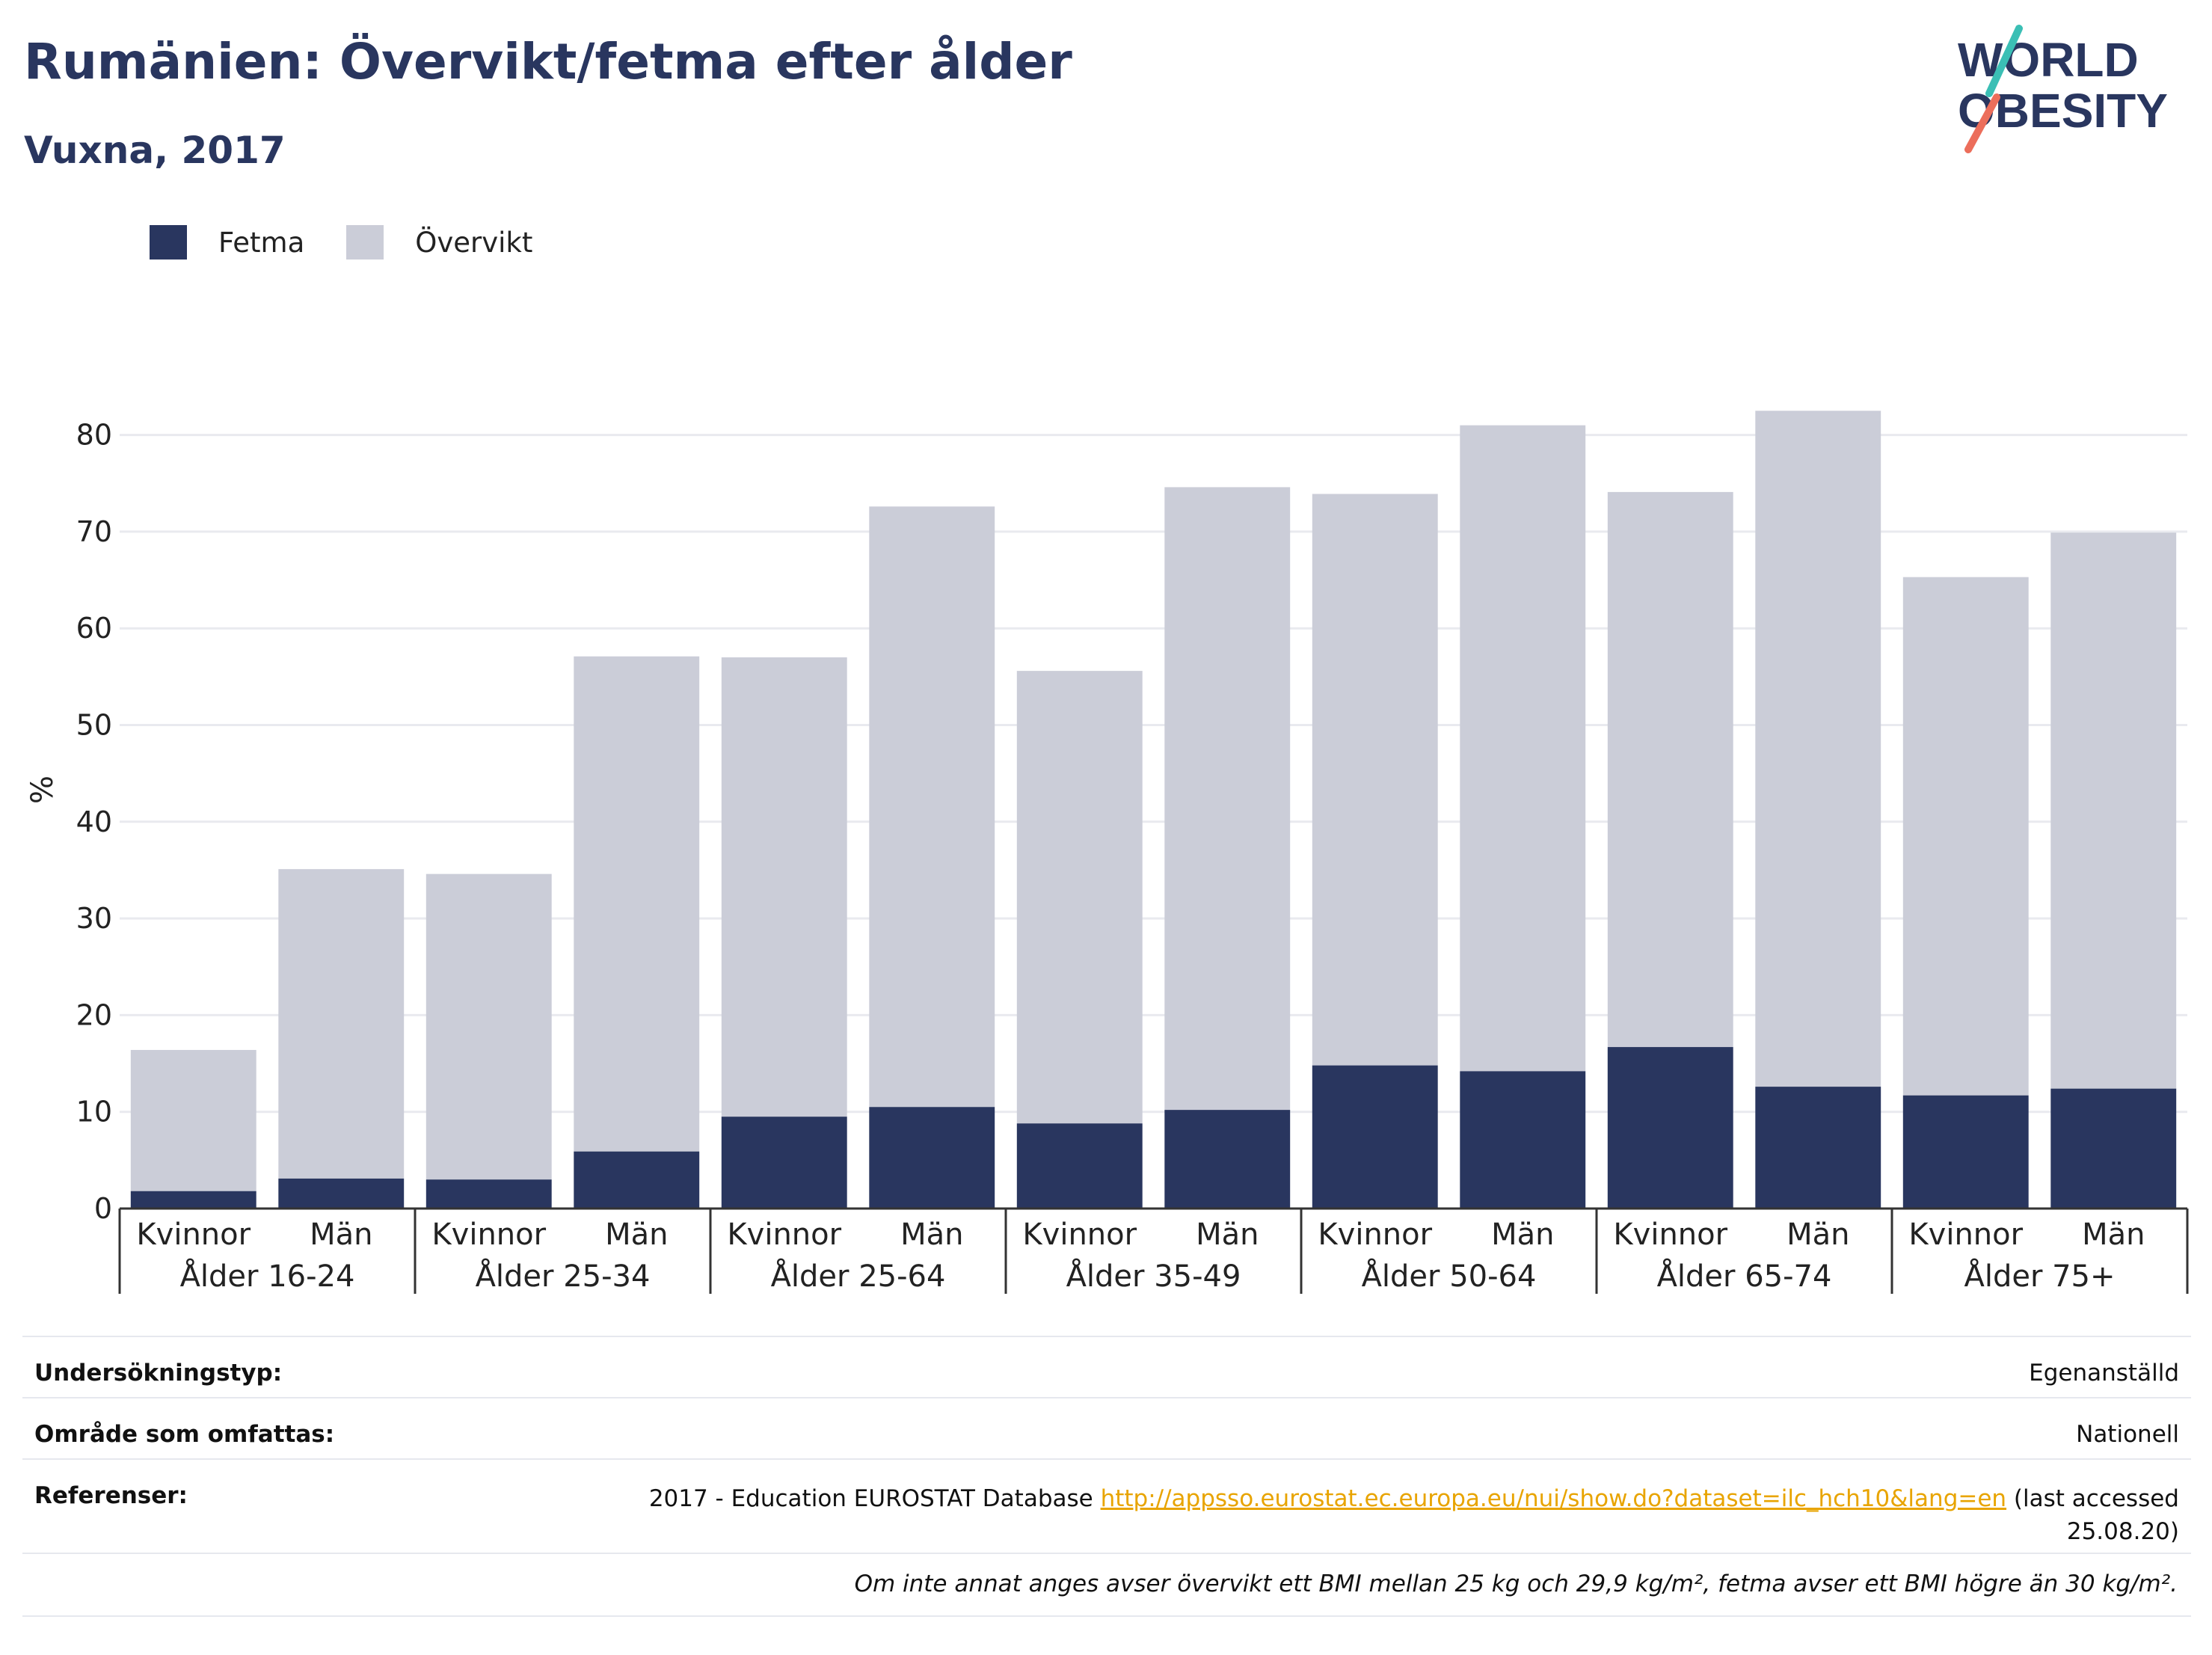  Describe the element at coordinates (563, 1276) in the screenshot. I see `group-label-1: Ålder 25-34` at that location.